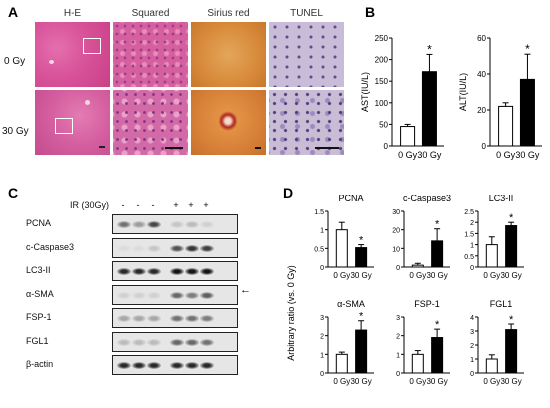  I want to click on panel-d-letter: D, so click(288, 193).